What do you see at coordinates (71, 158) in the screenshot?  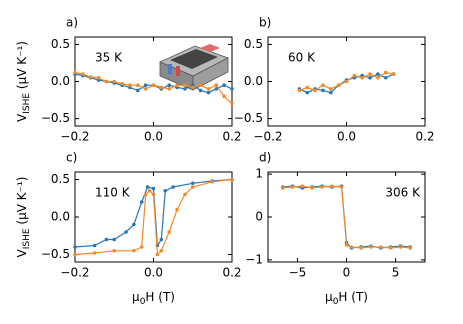 I see `panel-label: c)` at bounding box center [71, 158].